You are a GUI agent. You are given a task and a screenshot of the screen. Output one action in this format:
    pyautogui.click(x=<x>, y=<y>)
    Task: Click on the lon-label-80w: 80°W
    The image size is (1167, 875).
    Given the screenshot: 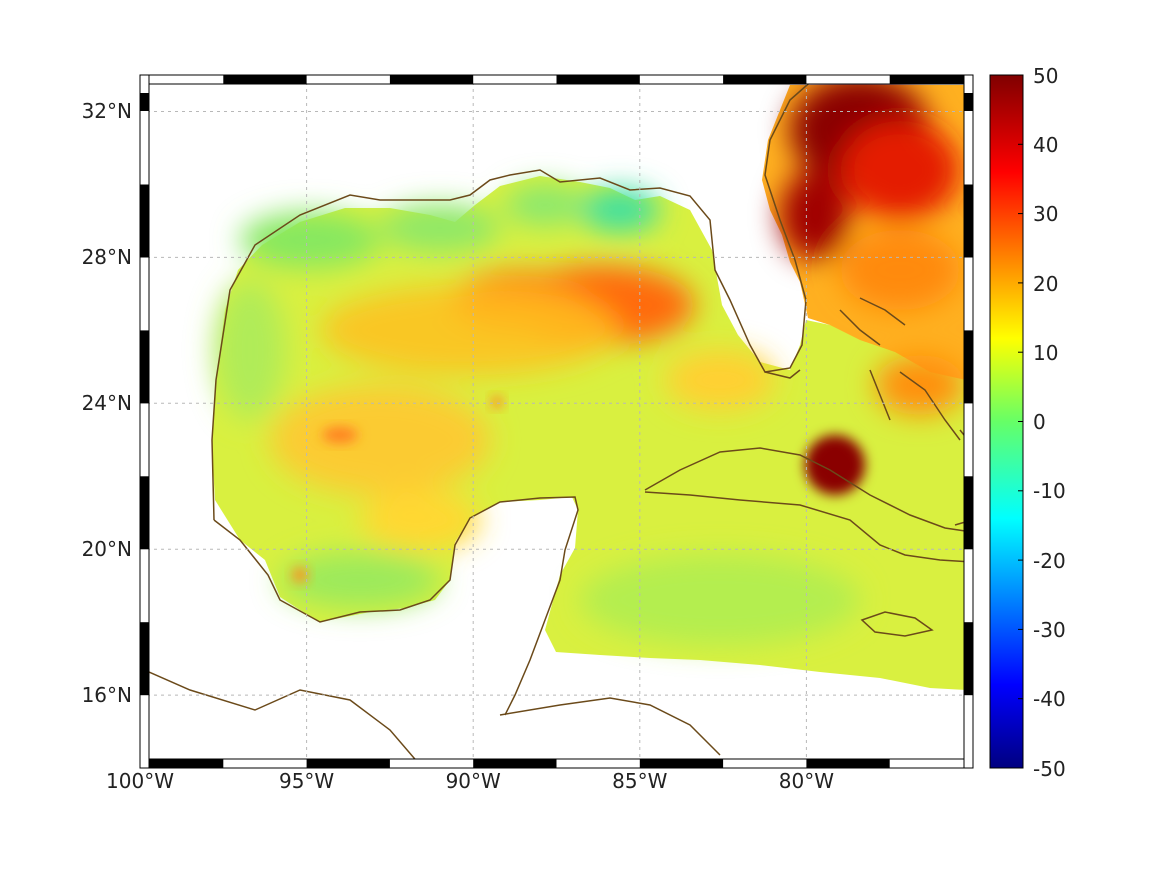 What is the action you would take?
    pyautogui.click(x=806, y=781)
    